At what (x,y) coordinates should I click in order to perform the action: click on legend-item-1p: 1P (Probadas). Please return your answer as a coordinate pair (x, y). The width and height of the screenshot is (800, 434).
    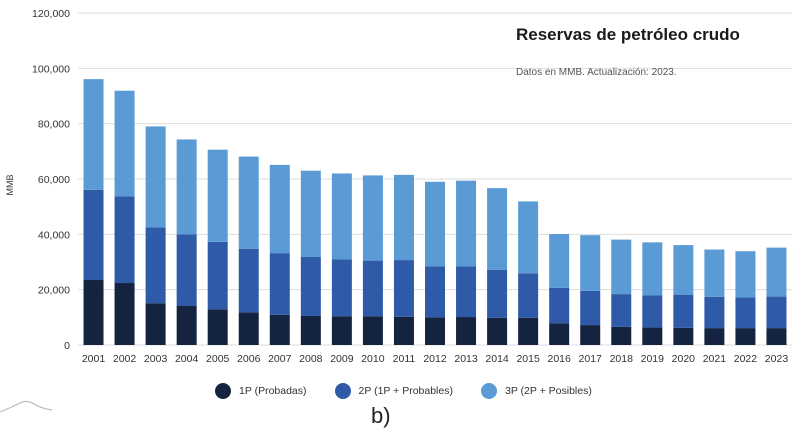
    Looking at the image, I should click on (261, 391).